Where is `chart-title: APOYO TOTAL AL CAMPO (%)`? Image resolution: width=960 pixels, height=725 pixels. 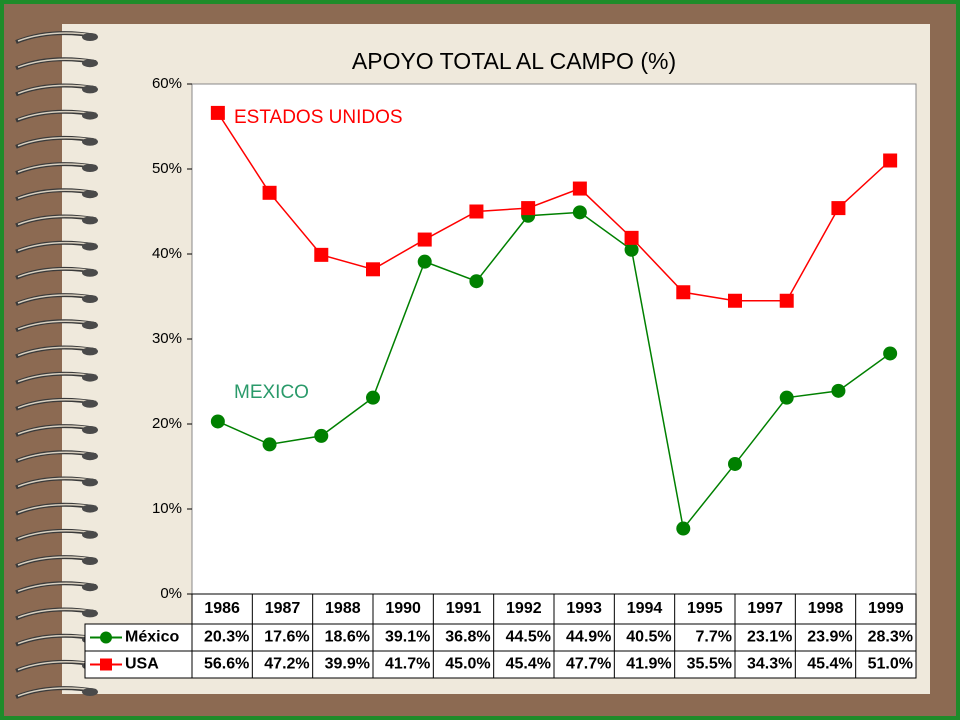
chart-title: APOYO TOTAL AL CAMPO (%) is located at coordinates (514, 61).